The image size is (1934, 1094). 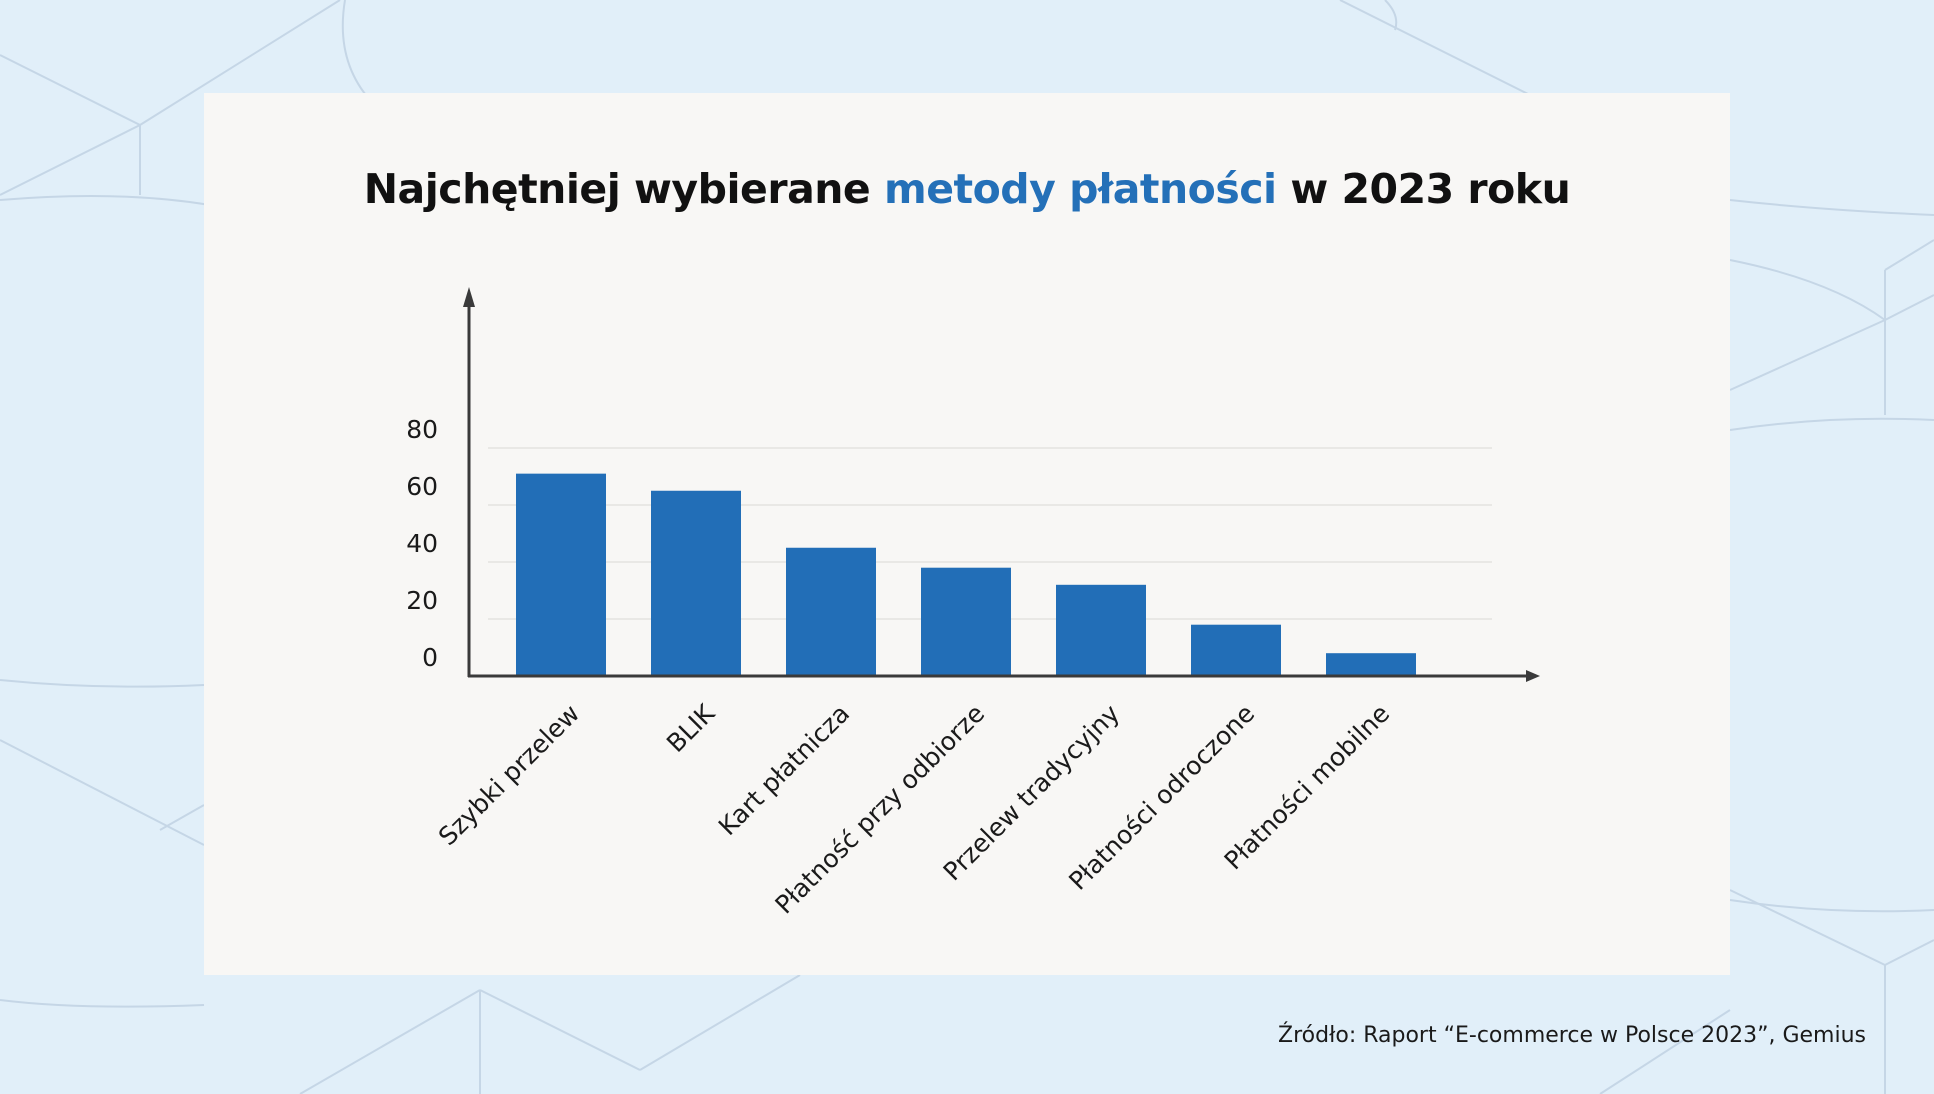 I want to click on x-category-label: Kart płatnicza, so click(x=784, y=770).